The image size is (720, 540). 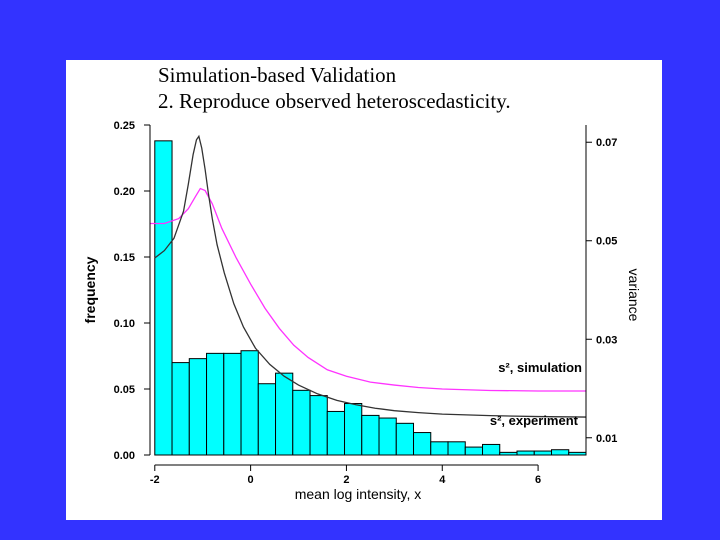 What do you see at coordinates (634, 295) in the screenshot?
I see `y-axis-title-right: variance` at bounding box center [634, 295].